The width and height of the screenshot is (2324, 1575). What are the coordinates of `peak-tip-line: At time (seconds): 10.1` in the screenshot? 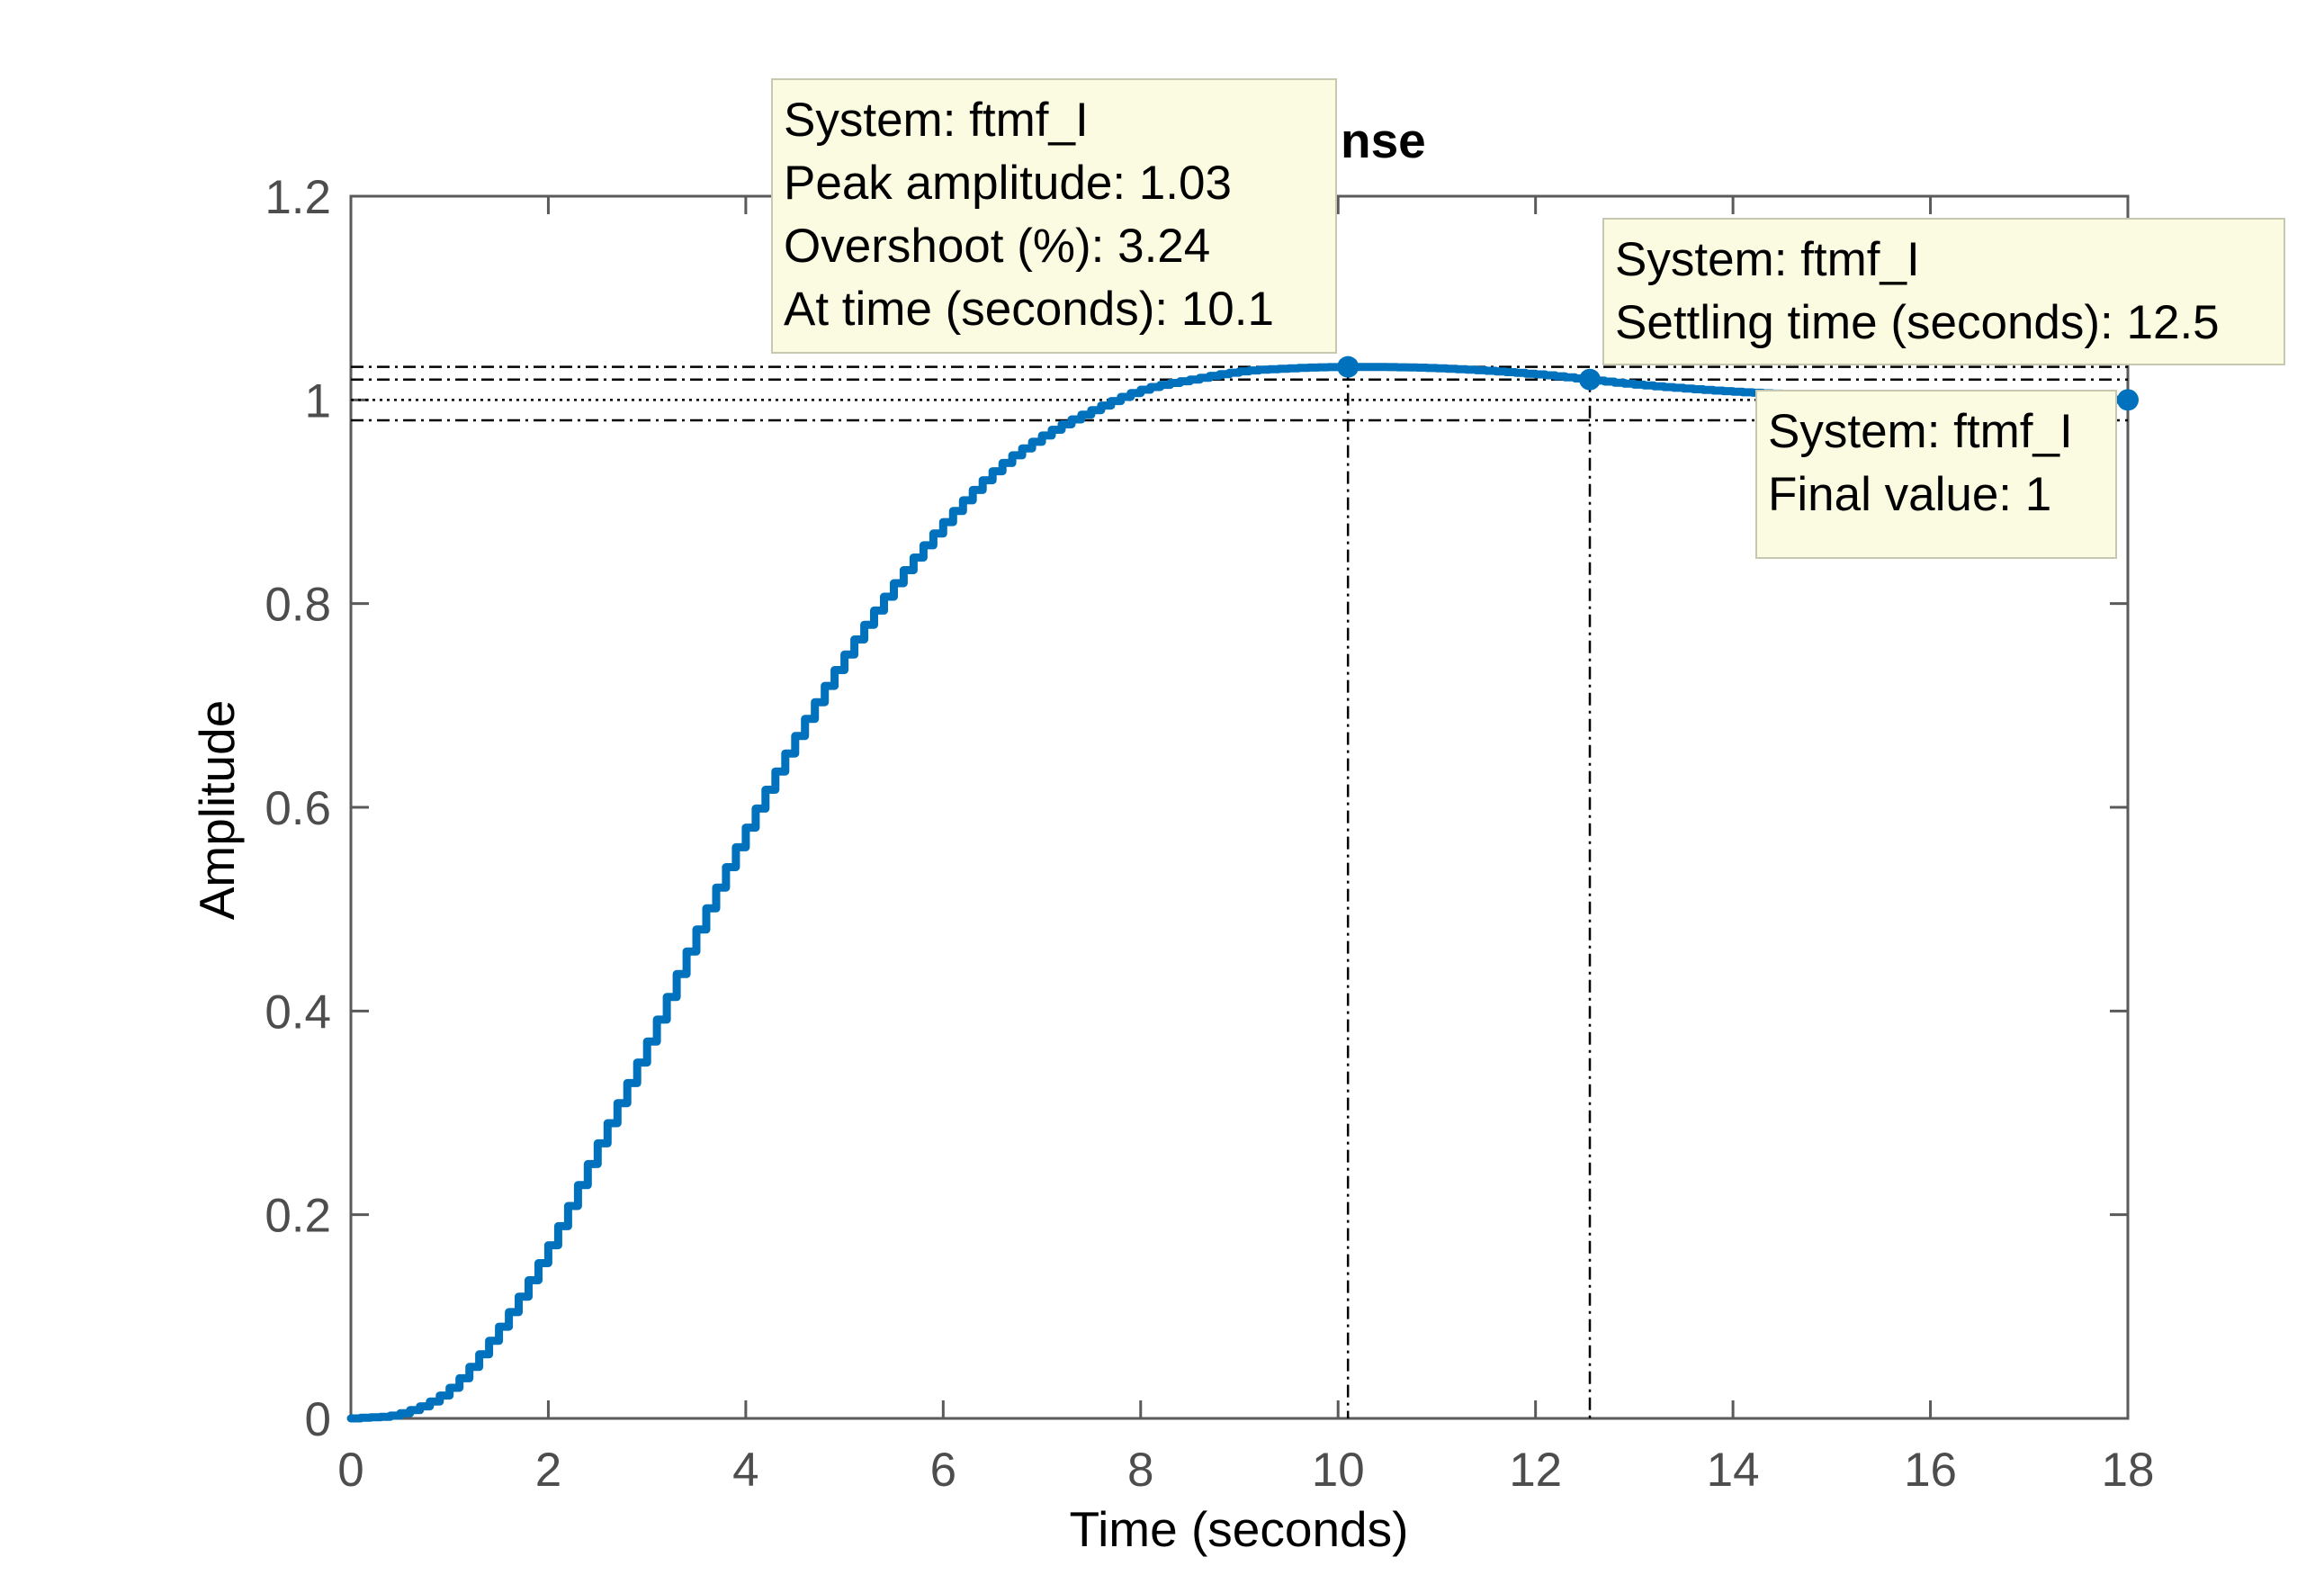 It's located at (1029, 310).